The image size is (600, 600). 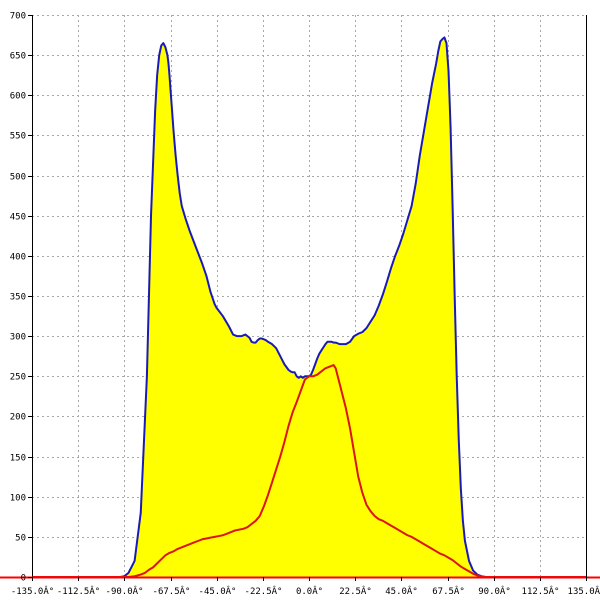 What do you see at coordinates (18, 258) in the screenshot?
I see `y-tick-label: 400` at bounding box center [18, 258].